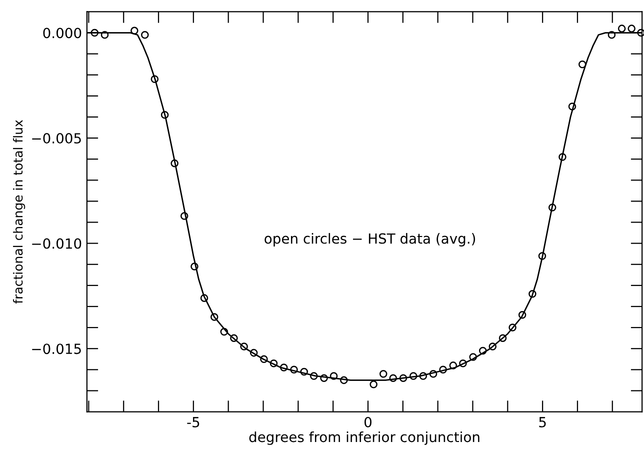 The image size is (644, 451). What do you see at coordinates (542, 422) in the screenshot?
I see `x-tick-label: 5` at bounding box center [542, 422].